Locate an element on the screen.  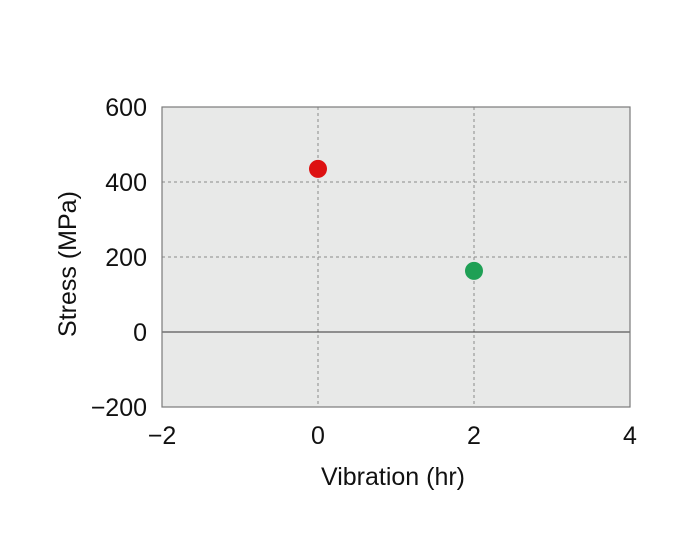
y-tick-labels: −200 0 200 400 600 is located at coordinates (119, 258).